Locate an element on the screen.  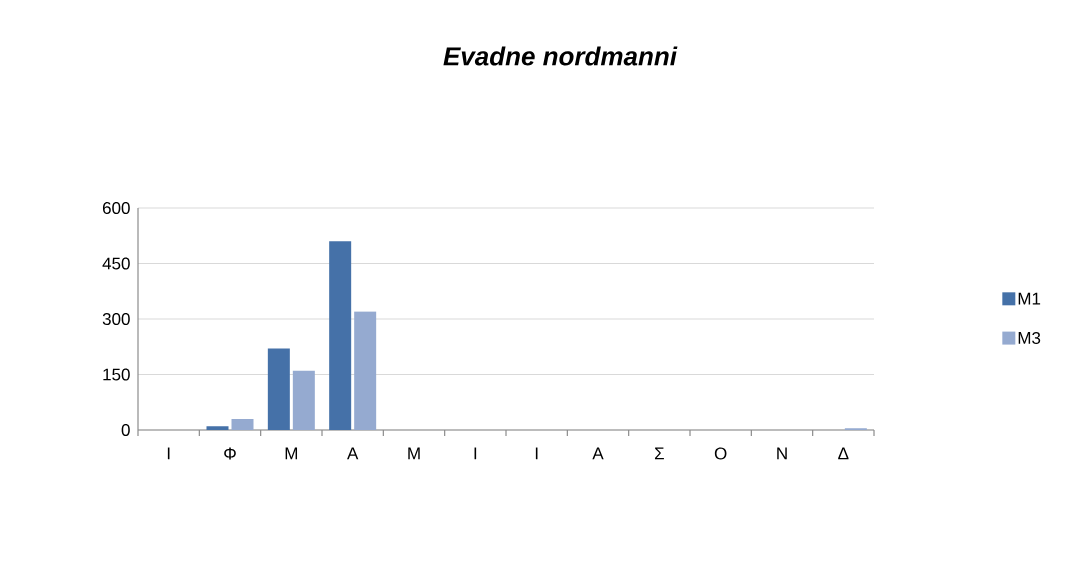
x-tick-label: Ν is located at coordinates (782, 453).